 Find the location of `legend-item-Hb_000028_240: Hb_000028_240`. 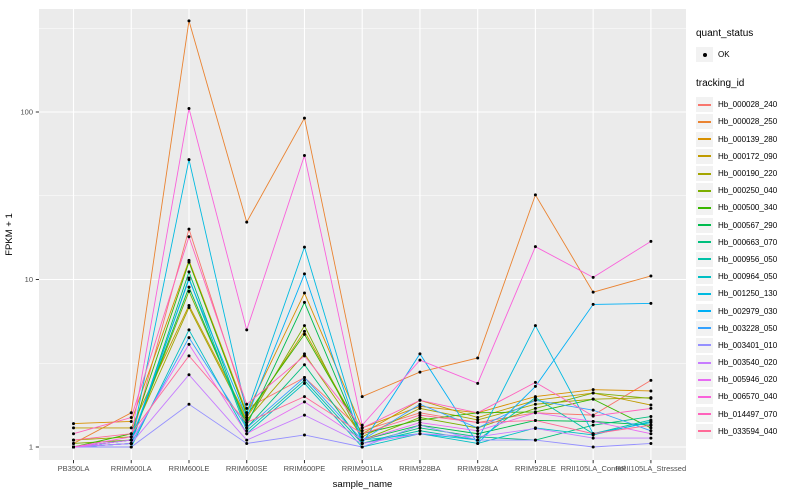

legend-item-Hb_000028_240: Hb_000028_240 is located at coordinates (748, 104).